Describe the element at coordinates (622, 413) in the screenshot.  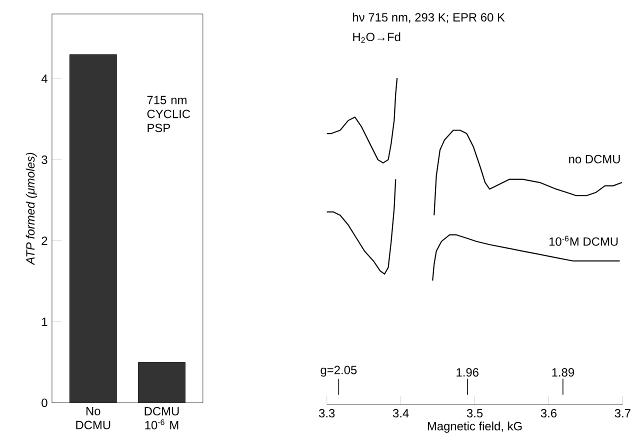
I see `x-tick-label: 3.7` at that location.